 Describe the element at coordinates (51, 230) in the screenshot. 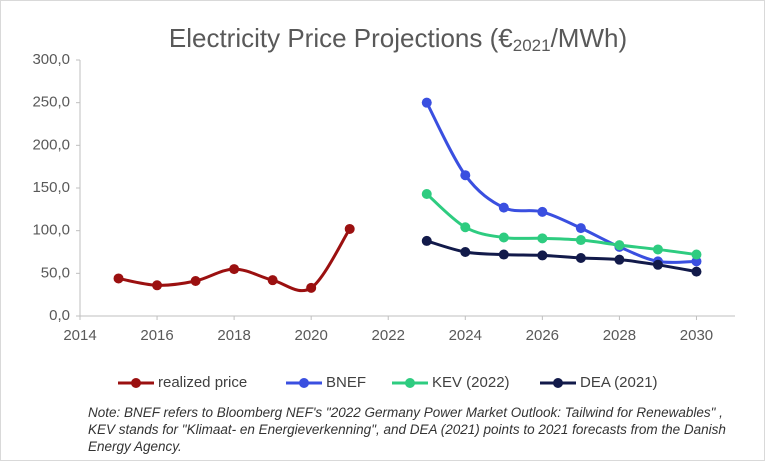

I see `y-tick-label: 100,0` at that location.